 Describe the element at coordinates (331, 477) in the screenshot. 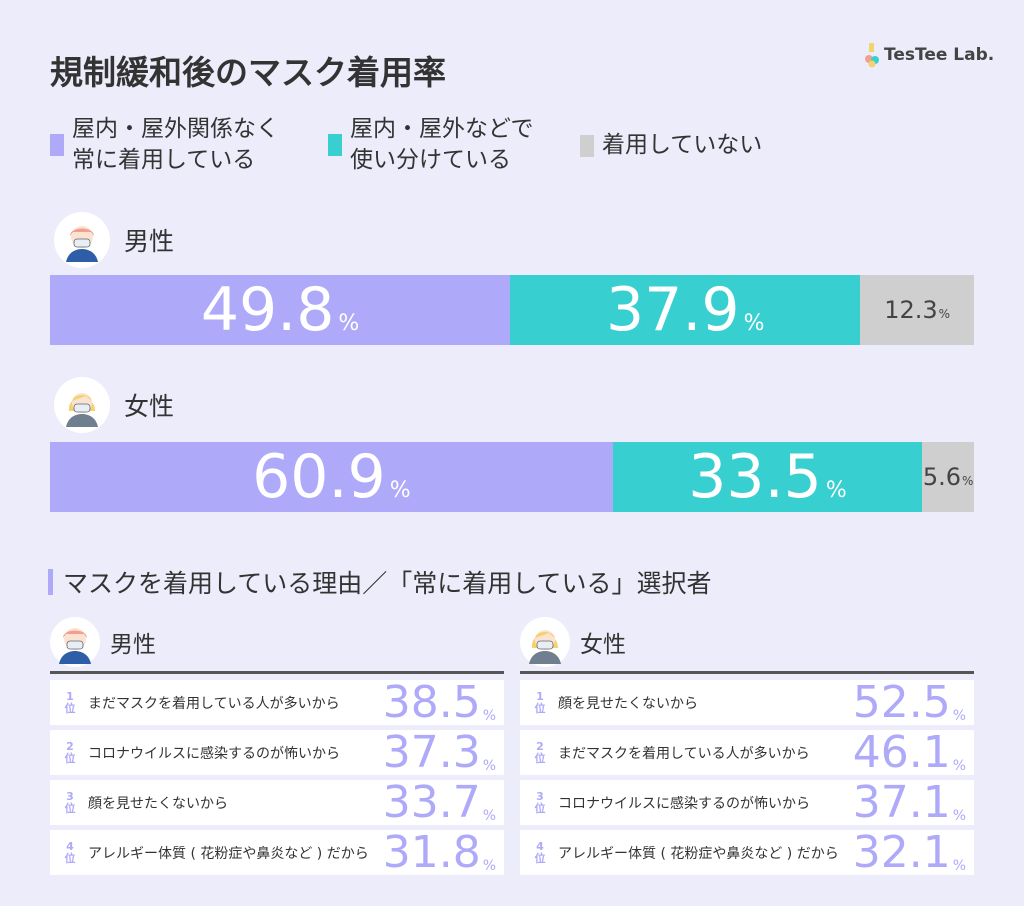

I see `bar-segment: 60.9%` at that location.